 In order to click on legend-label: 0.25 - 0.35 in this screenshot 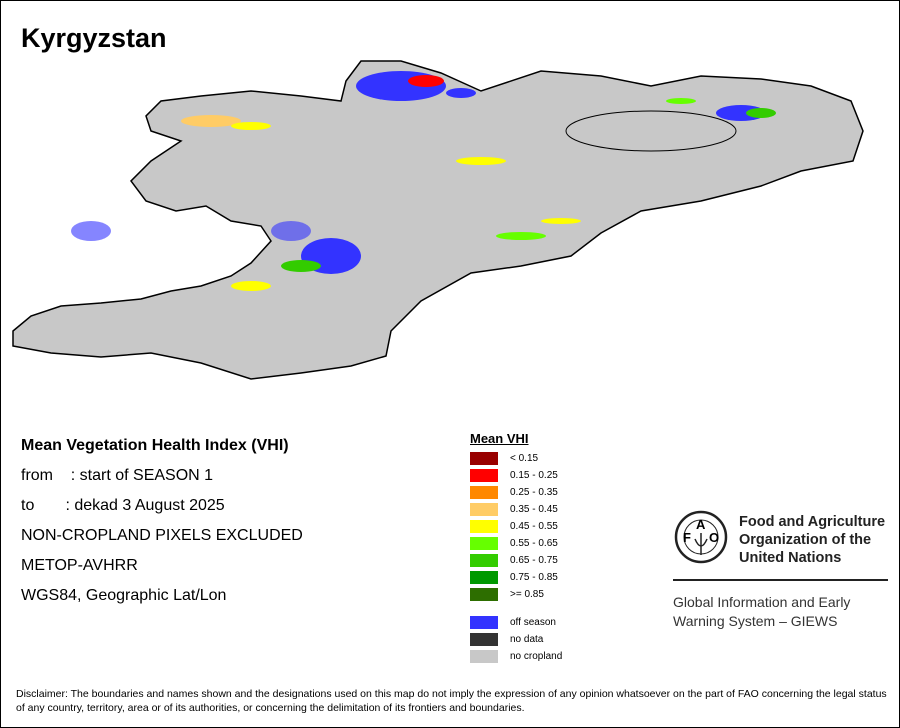, I will do `click(534, 492)`.